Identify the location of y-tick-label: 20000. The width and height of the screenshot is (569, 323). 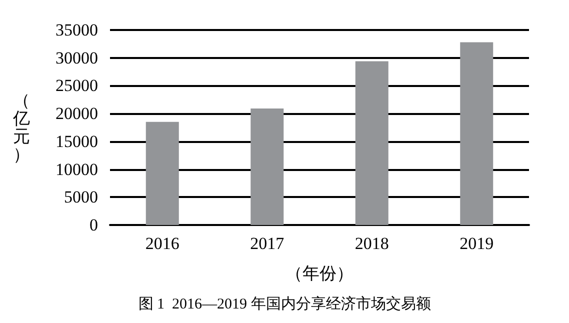
(77, 114).